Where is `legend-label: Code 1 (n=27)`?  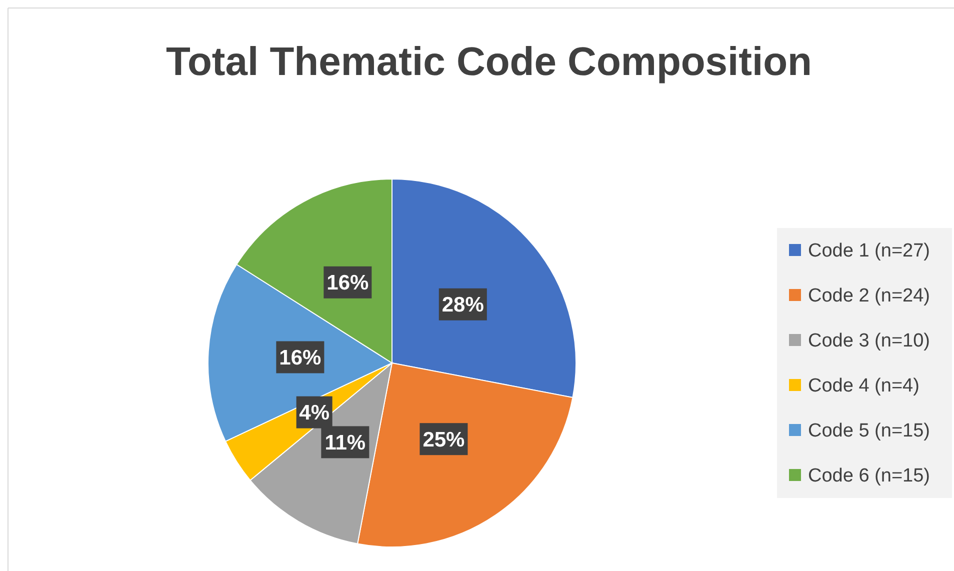 legend-label: Code 1 (n=27) is located at coordinates (869, 251).